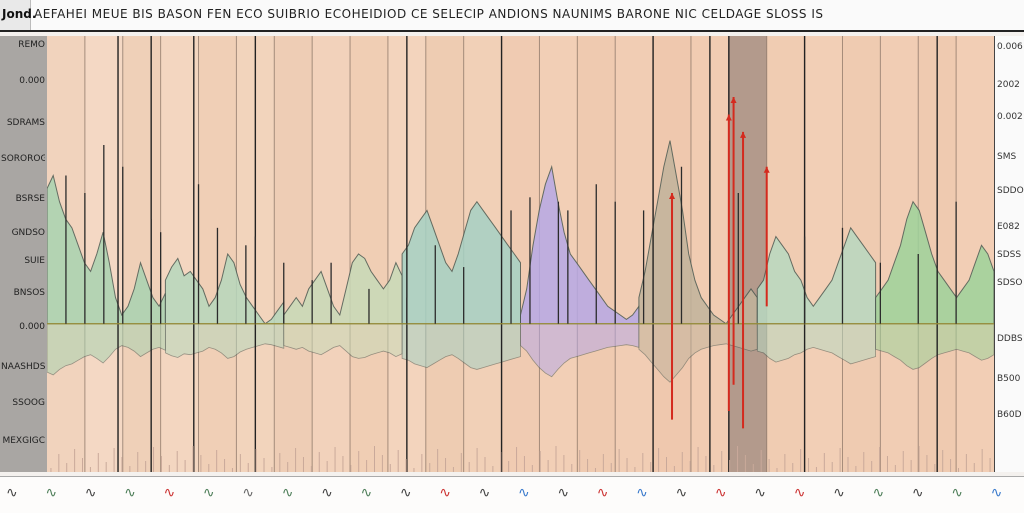  I want to click on right-axis-label: SDDO, so click(1010, 191).